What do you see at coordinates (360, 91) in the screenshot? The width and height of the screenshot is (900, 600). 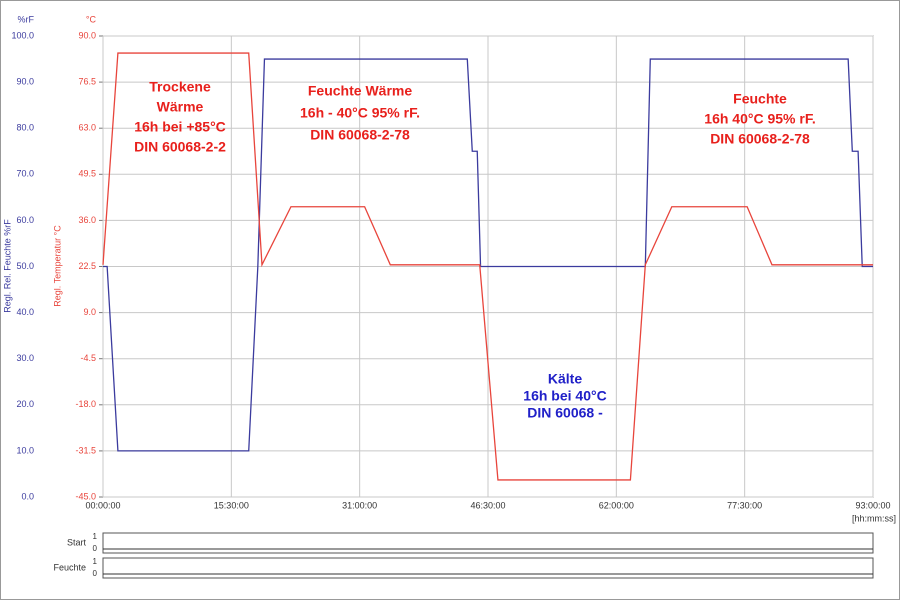 I see `annotation: Feuchte Wärme` at bounding box center [360, 91].